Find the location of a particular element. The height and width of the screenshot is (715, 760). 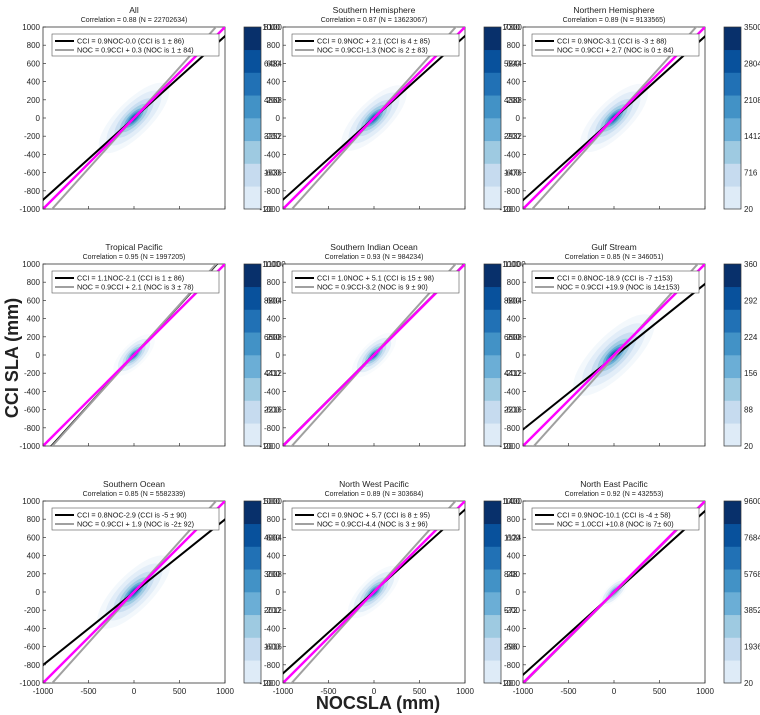

legend-entry: NOC = 0.9CCI + 1.9 (NOC is -2± 92) is located at coordinates (135, 524).